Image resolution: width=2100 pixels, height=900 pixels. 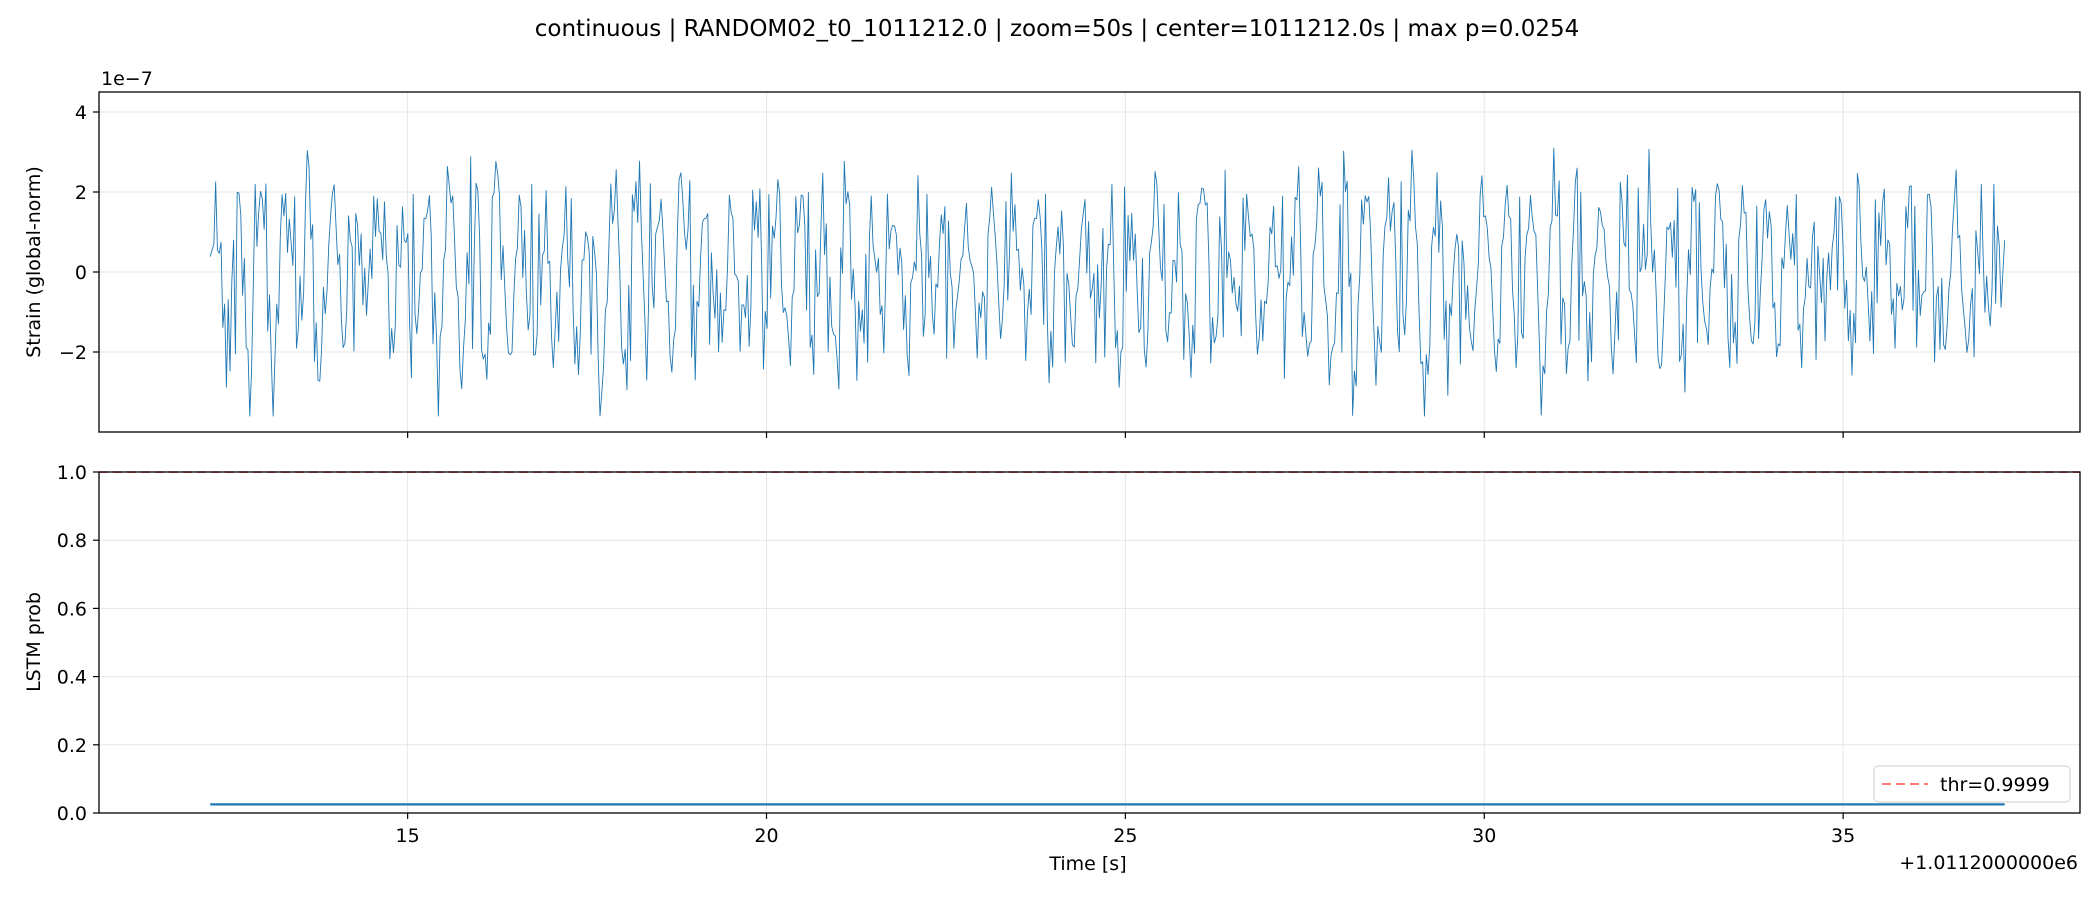 What do you see at coordinates (72, 541) in the screenshot?
I see `probability-ytick-label-4: 0.8` at bounding box center [72, 541].